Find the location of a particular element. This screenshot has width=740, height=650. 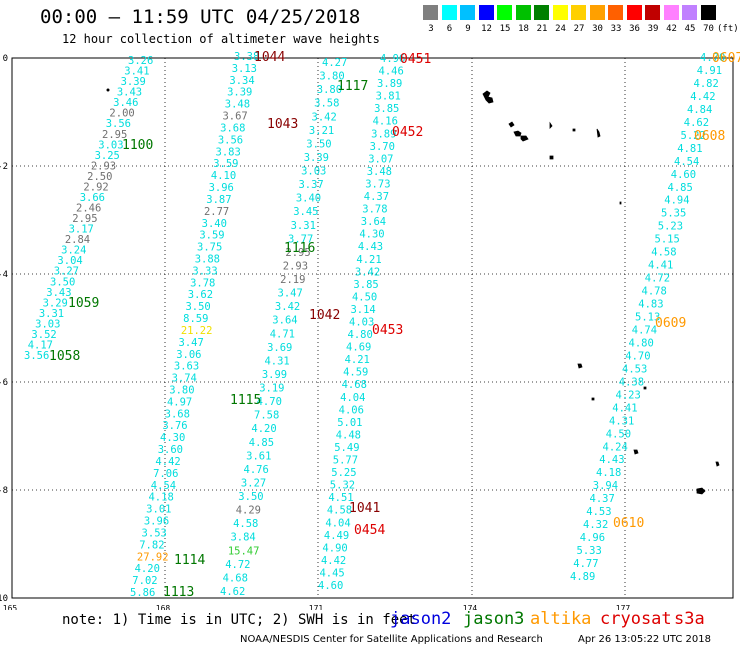

wave-height-value: 3.06 is located at coordinates (188, 355).